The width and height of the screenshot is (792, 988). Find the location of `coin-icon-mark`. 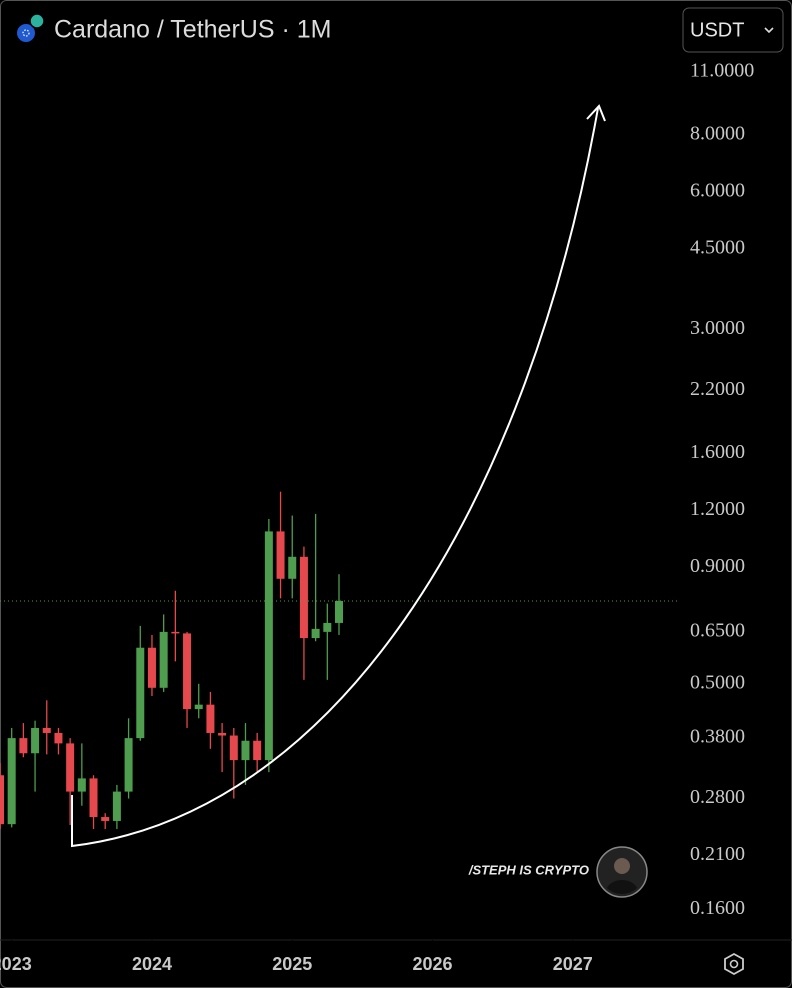

coin-icon-mark is located at coordinates (26, 33).